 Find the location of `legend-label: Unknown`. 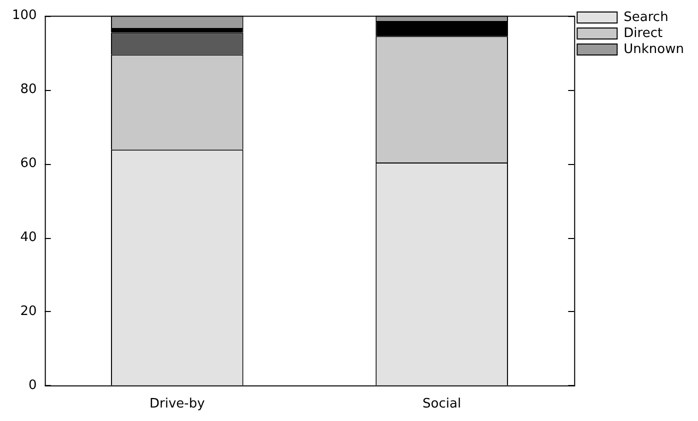

legend-label: Unknown is located at coordinates (654, 49).